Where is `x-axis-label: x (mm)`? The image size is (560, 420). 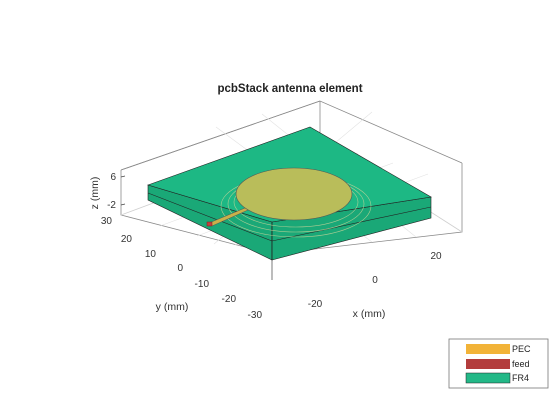
x-axis-label: x (mm) is located at coordinates (369, 314).